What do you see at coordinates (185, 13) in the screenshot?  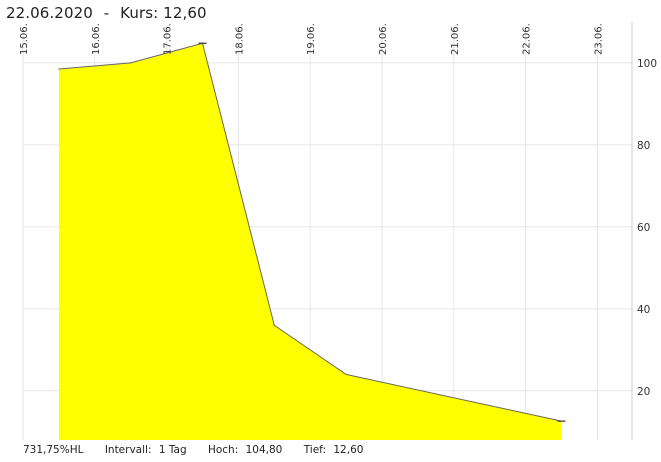 I see `header-price-value: 12,60` at bounding box center [185, 13].